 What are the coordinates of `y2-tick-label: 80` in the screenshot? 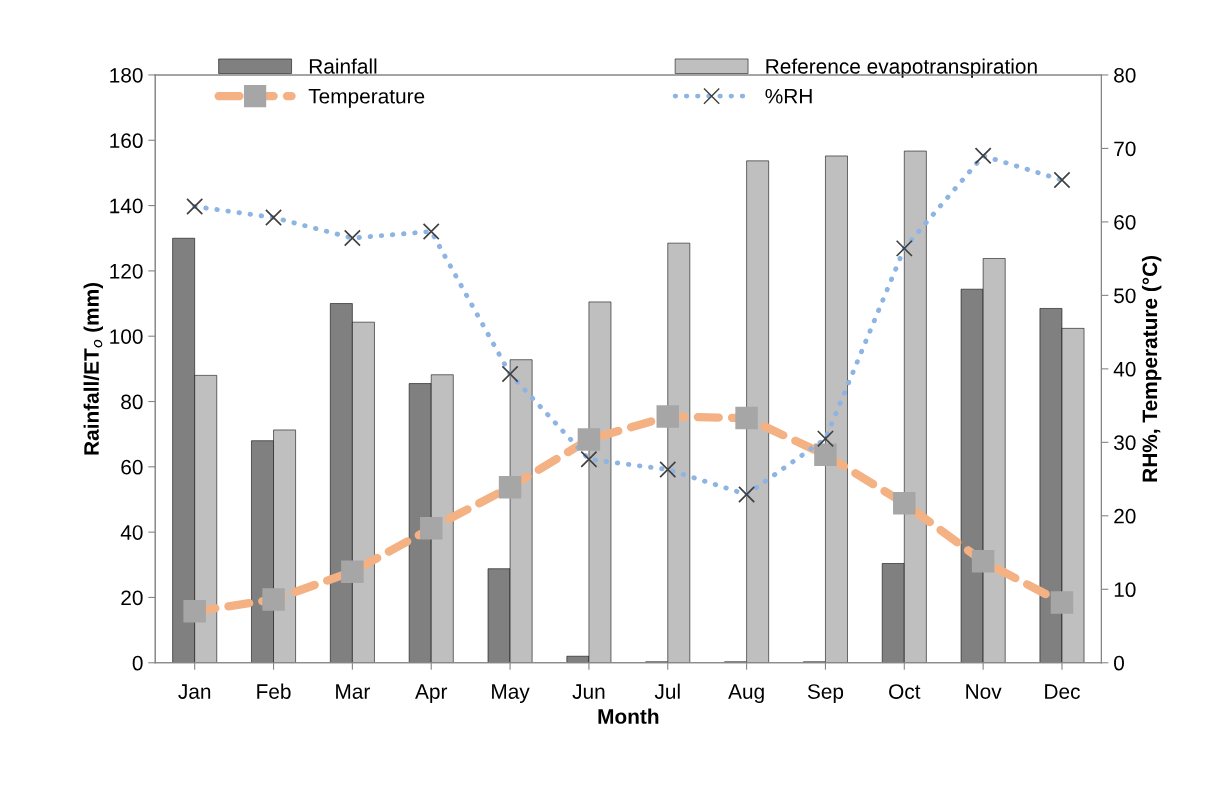 It's located at (1125, 75).